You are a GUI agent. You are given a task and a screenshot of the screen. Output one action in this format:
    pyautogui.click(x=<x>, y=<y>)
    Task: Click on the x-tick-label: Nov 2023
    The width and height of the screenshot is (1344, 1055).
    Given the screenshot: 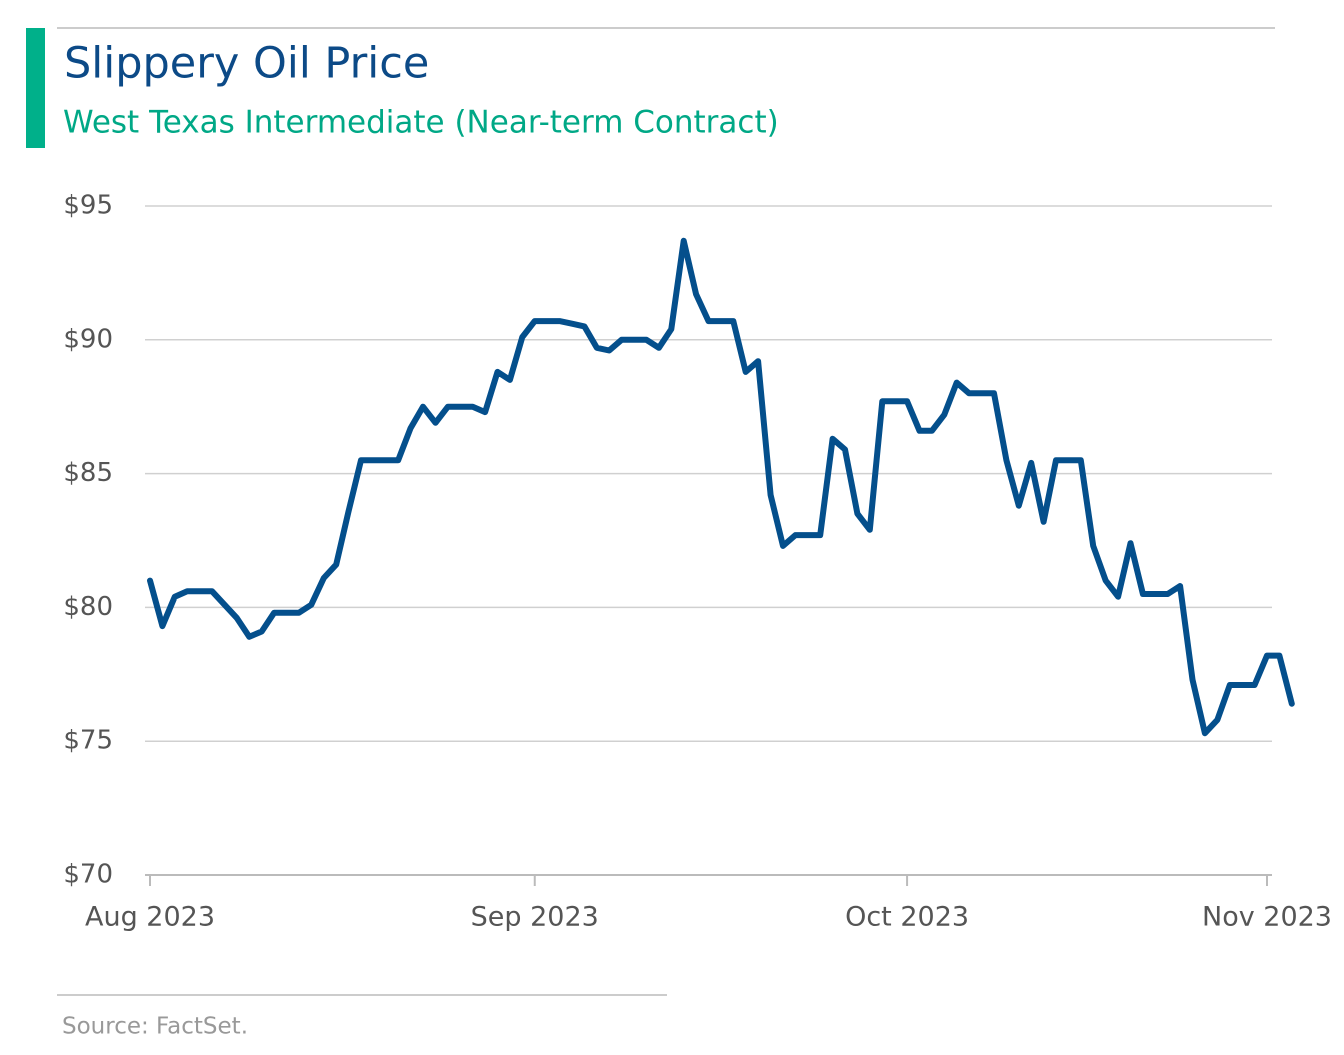 What is the action you would take?
    pyautogui.click(x=1267, y=917)
    